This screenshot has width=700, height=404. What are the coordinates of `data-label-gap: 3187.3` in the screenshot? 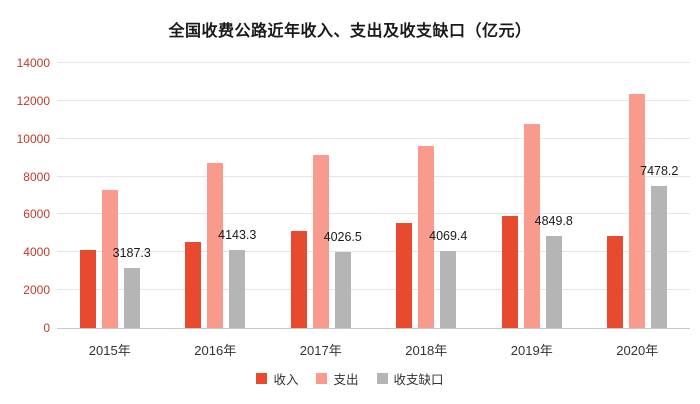 It's located at (131, 252).